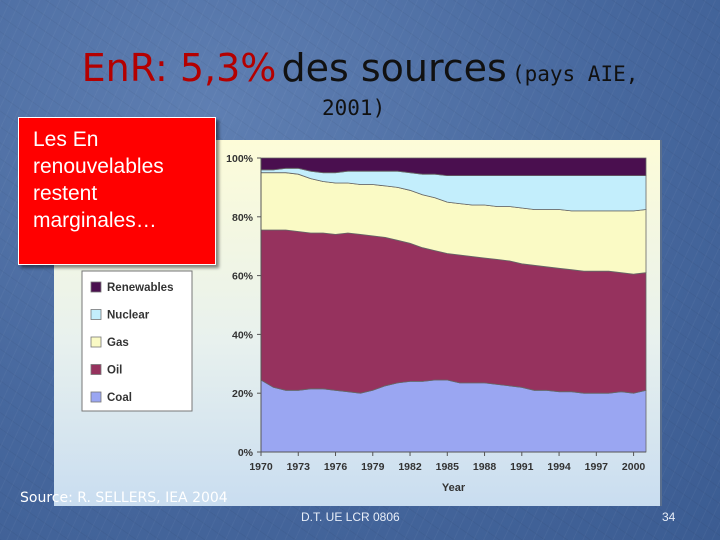  I want to click on x-tick-label: 1982, so click(410, 467).